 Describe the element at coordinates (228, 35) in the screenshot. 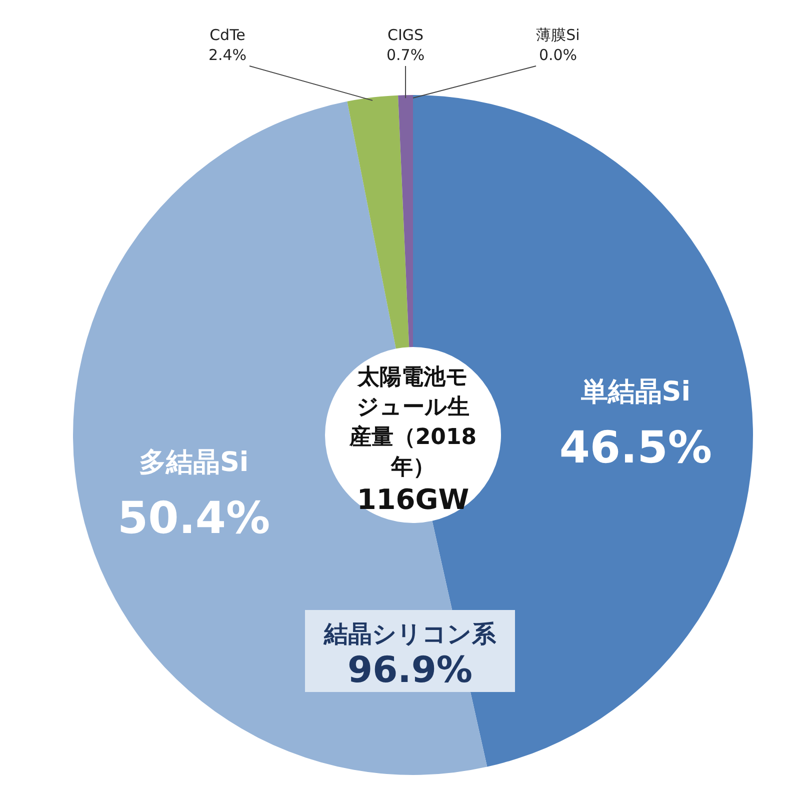

I see `slice-label: CdTe` at that location.